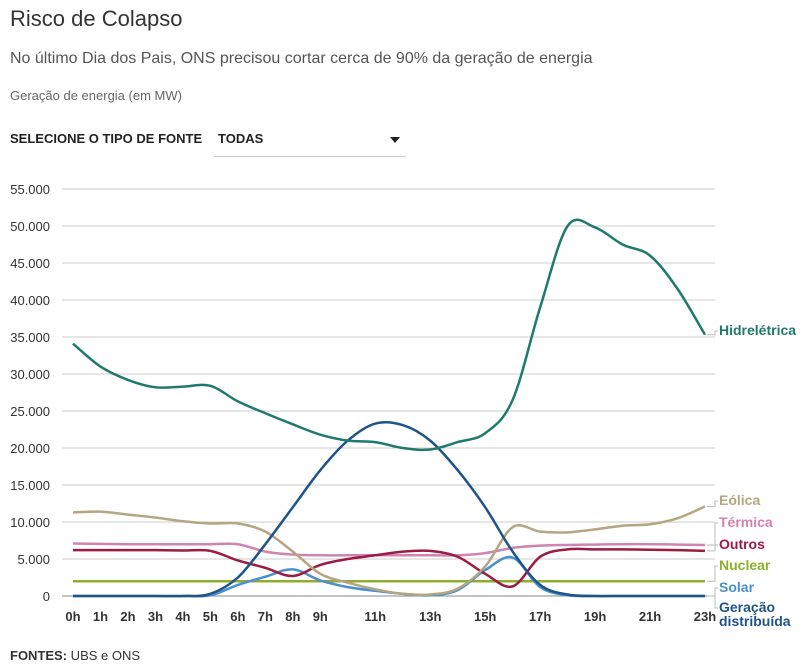  Describe the element at coordinates (30, 189) in the screenshot. I see `y-tick-label: 55.000` at that location.